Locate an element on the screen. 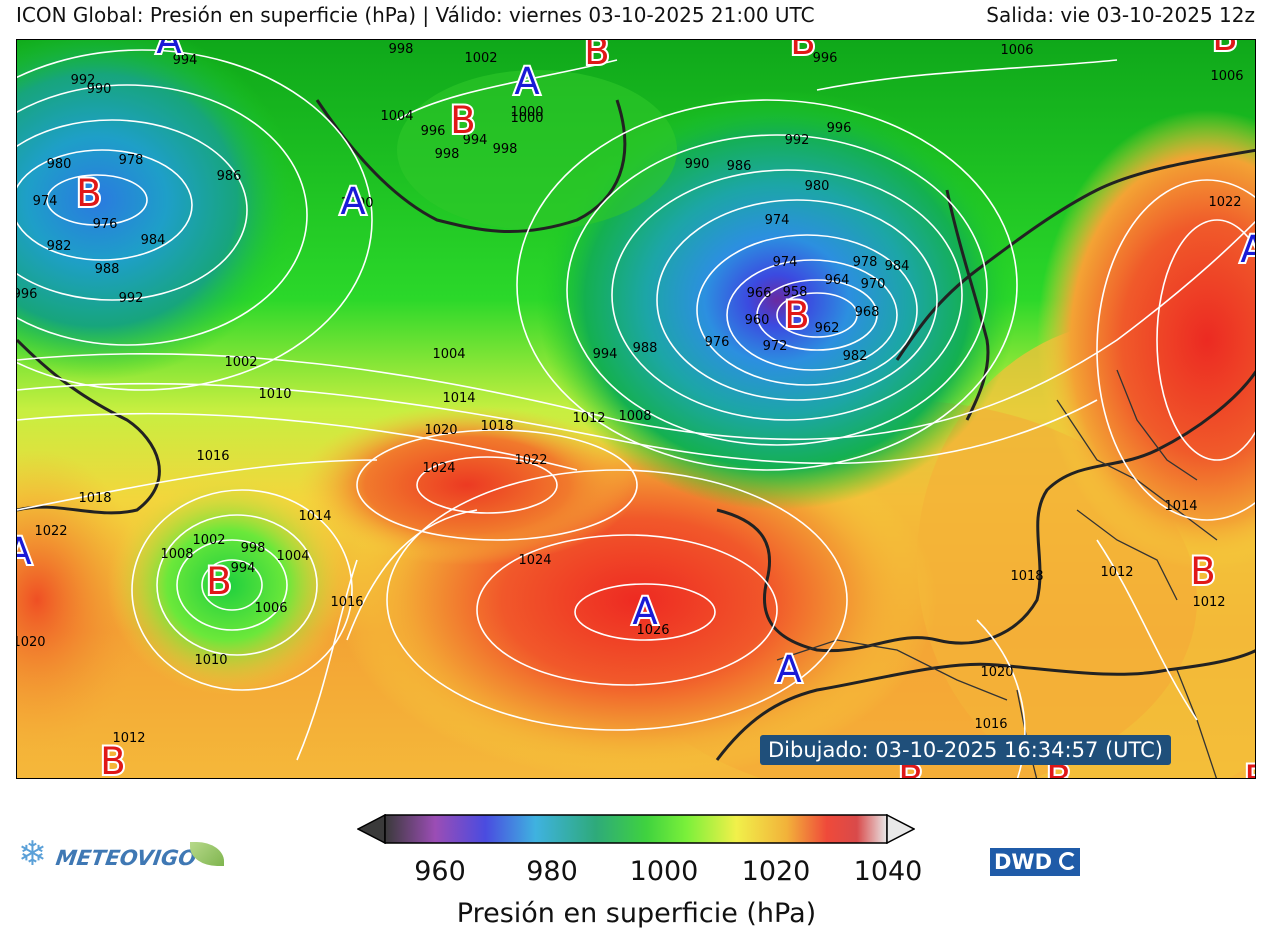  colorbar-tick: 1020 is located at coordinates (776, 871).